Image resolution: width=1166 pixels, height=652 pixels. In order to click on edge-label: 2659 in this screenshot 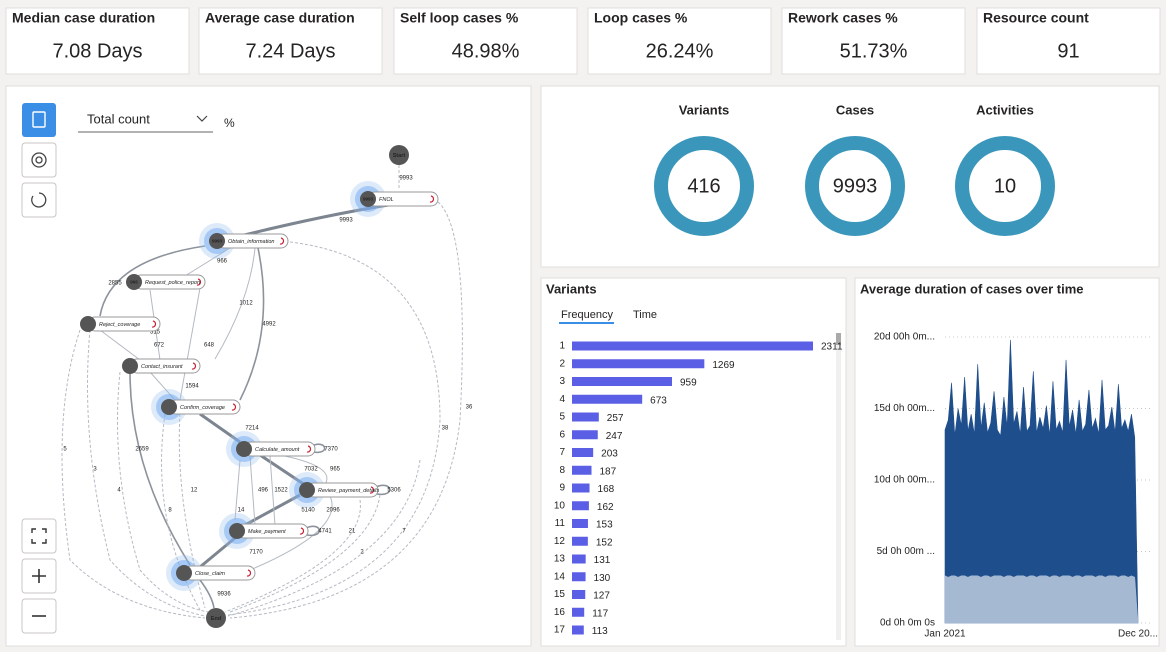, I will do `click(142, 450)`.